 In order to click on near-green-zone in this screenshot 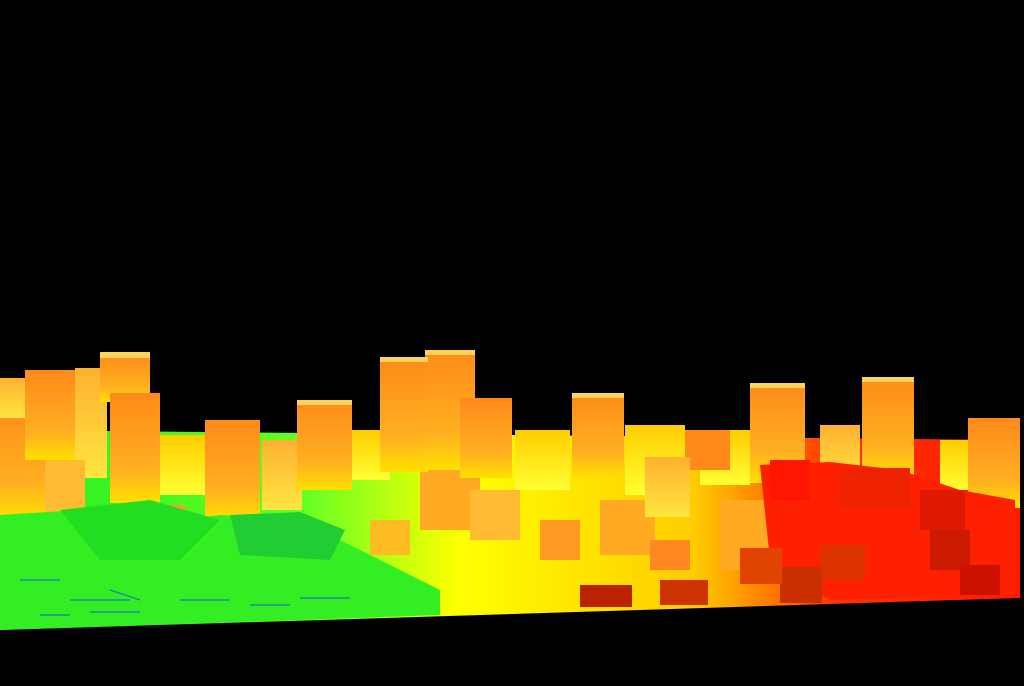, I will do `click(220, 565)`.